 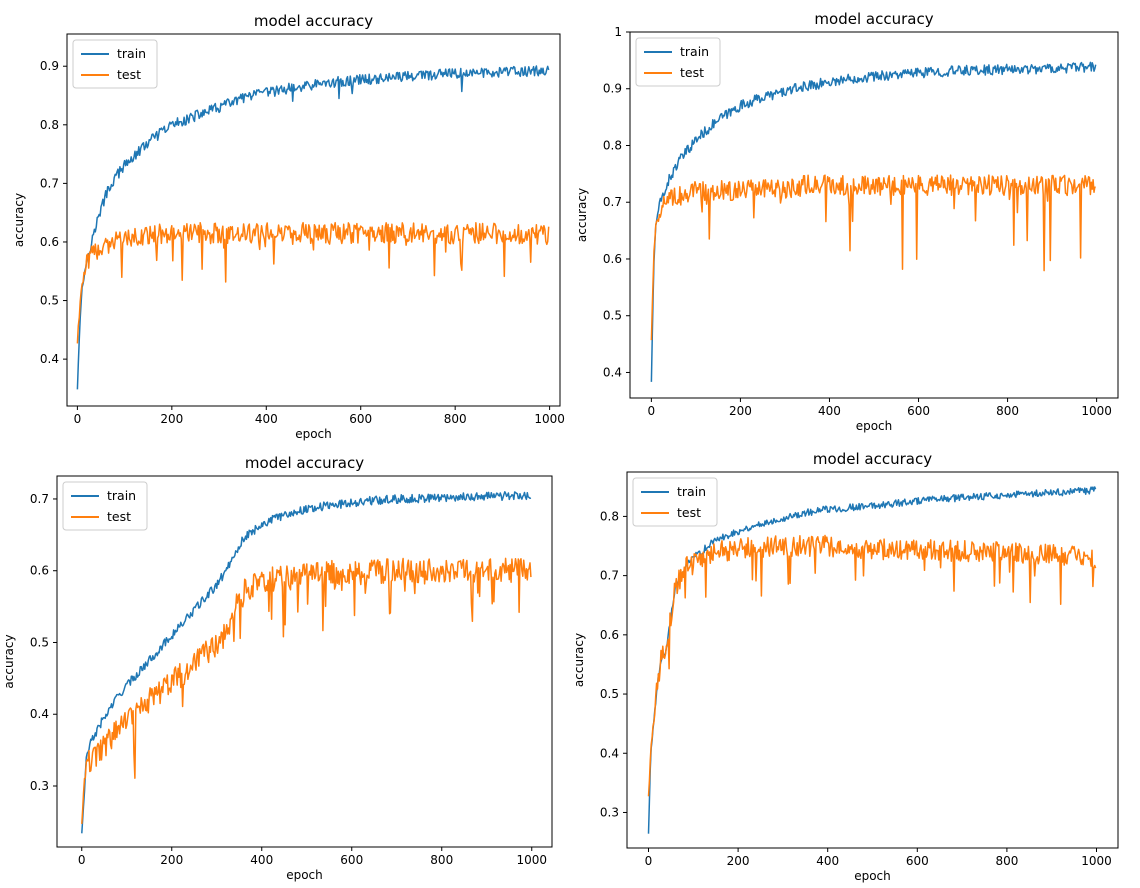 I want to click on y-tick-label: 1, so click(x=618, y=32).